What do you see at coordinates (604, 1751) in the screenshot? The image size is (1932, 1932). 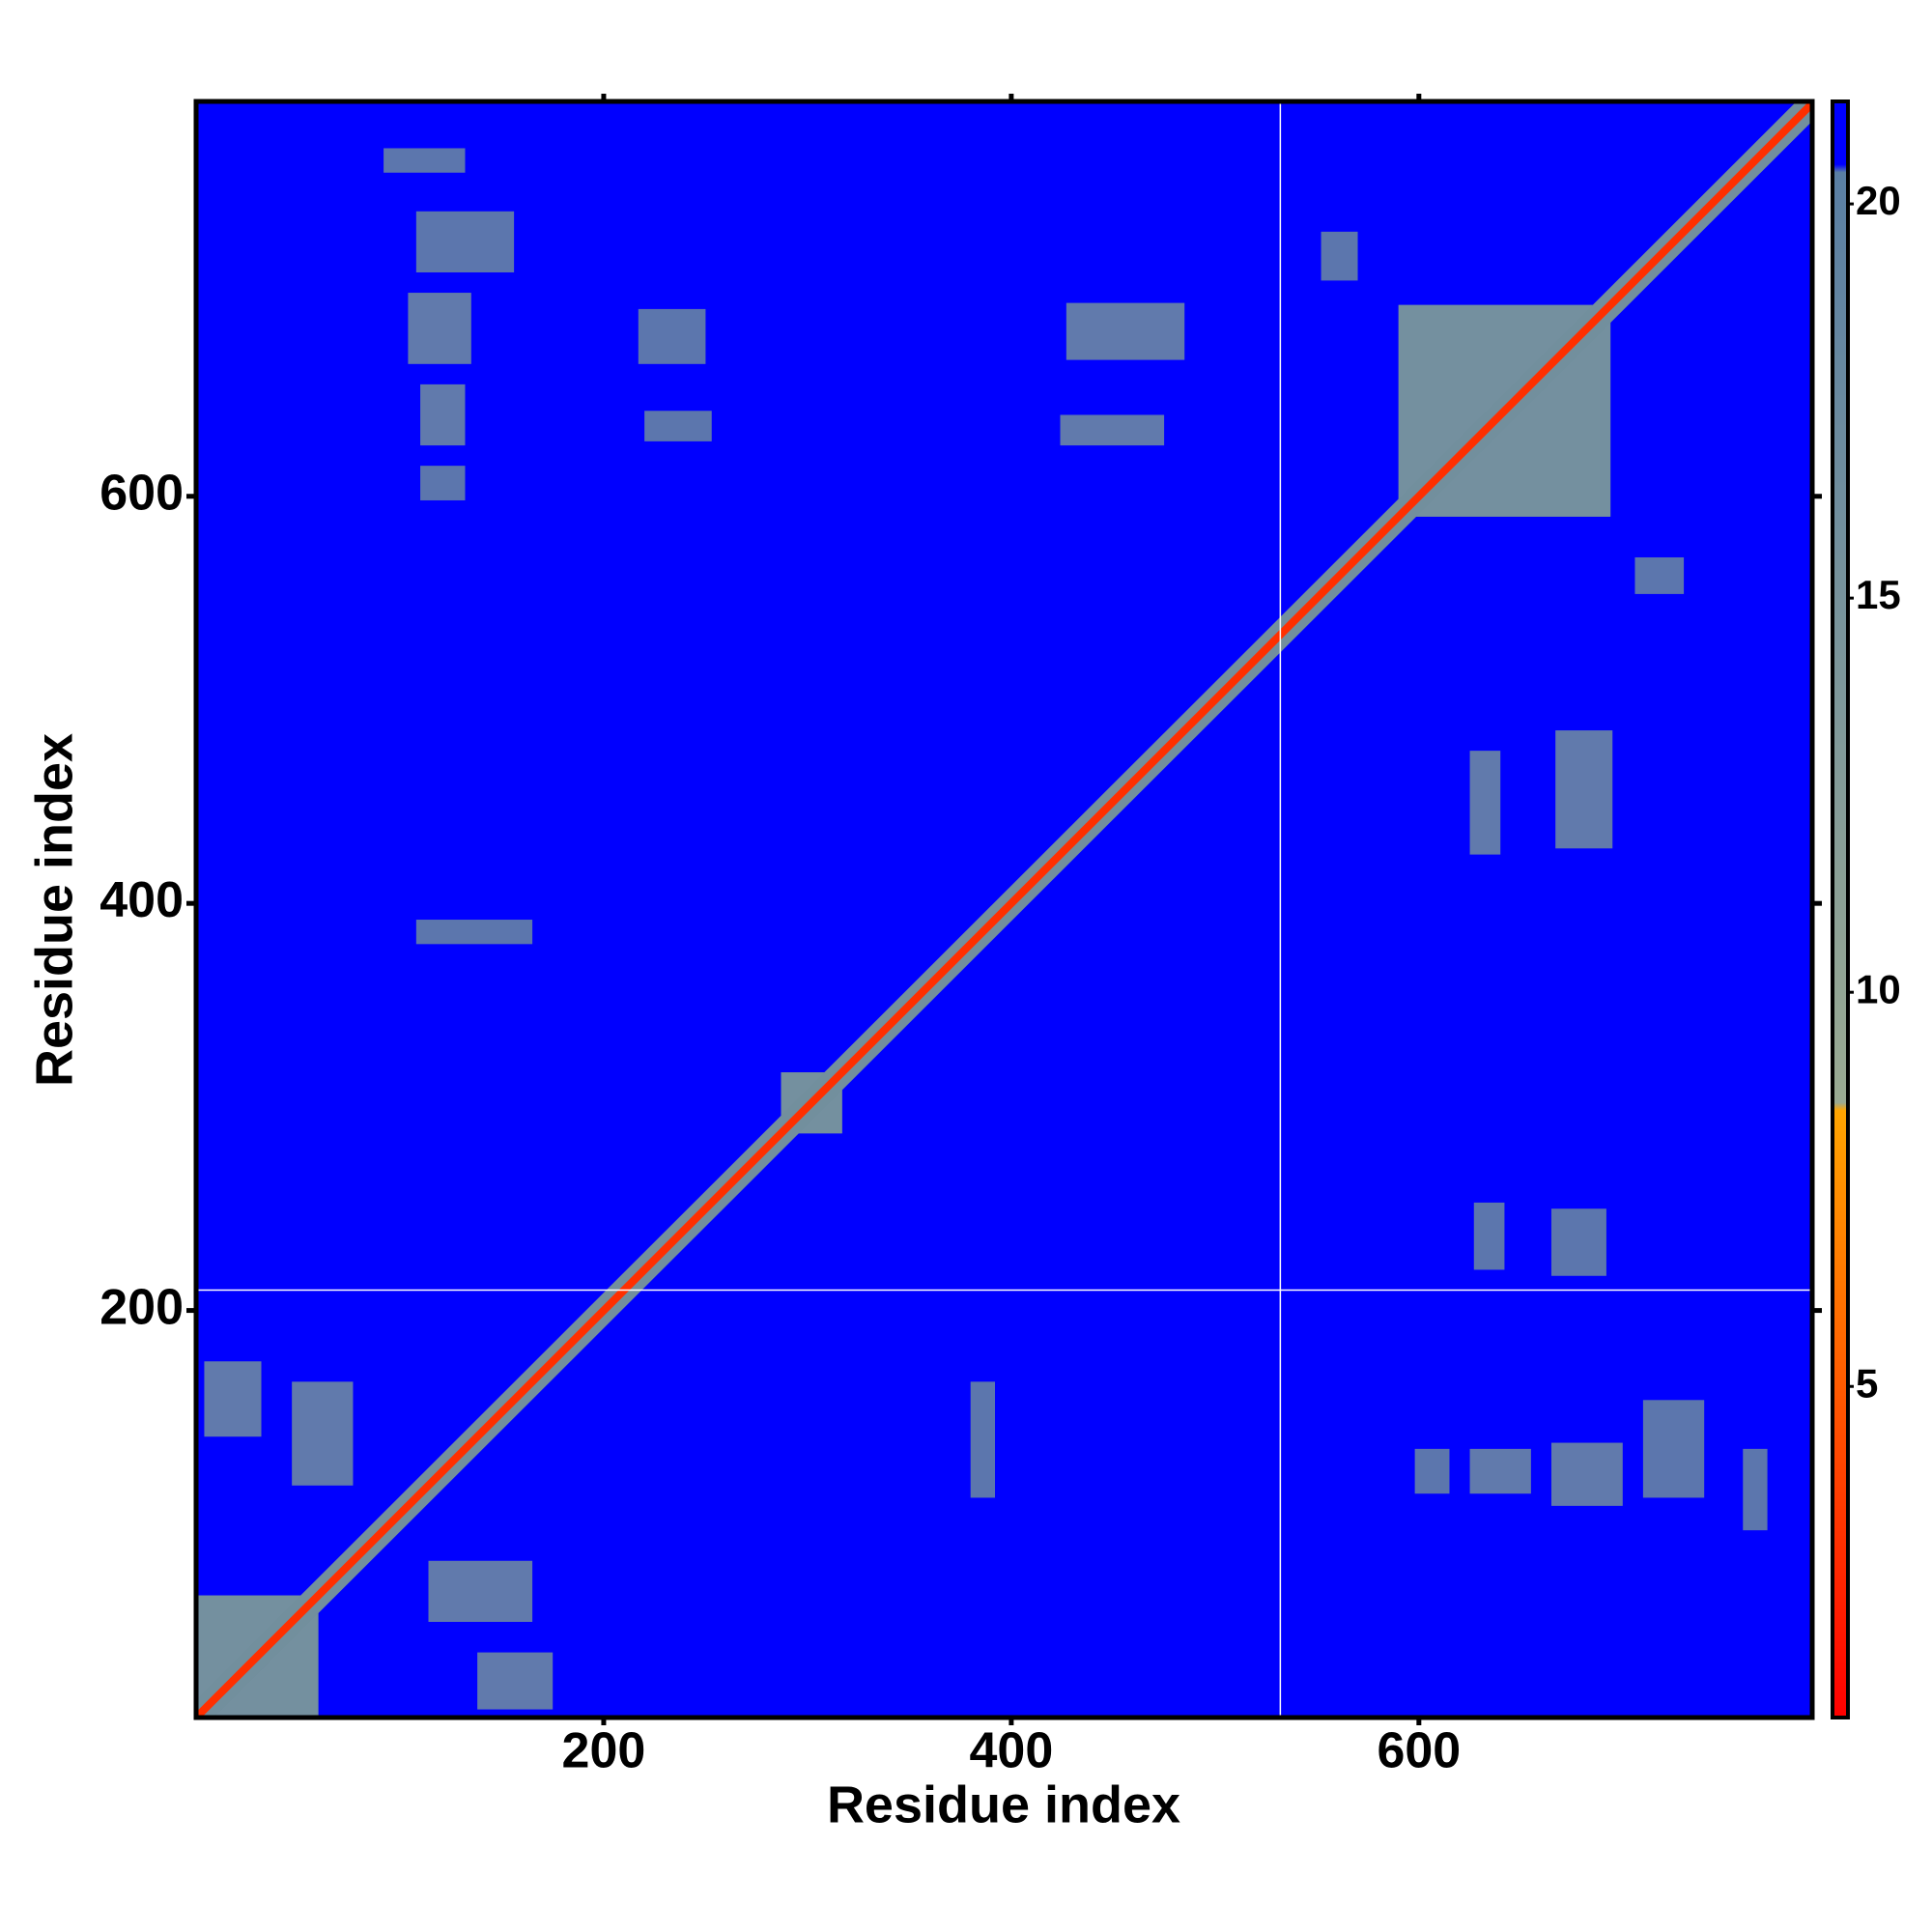 I see `x-tick-label: 200` at bounding box center [604, 1751].